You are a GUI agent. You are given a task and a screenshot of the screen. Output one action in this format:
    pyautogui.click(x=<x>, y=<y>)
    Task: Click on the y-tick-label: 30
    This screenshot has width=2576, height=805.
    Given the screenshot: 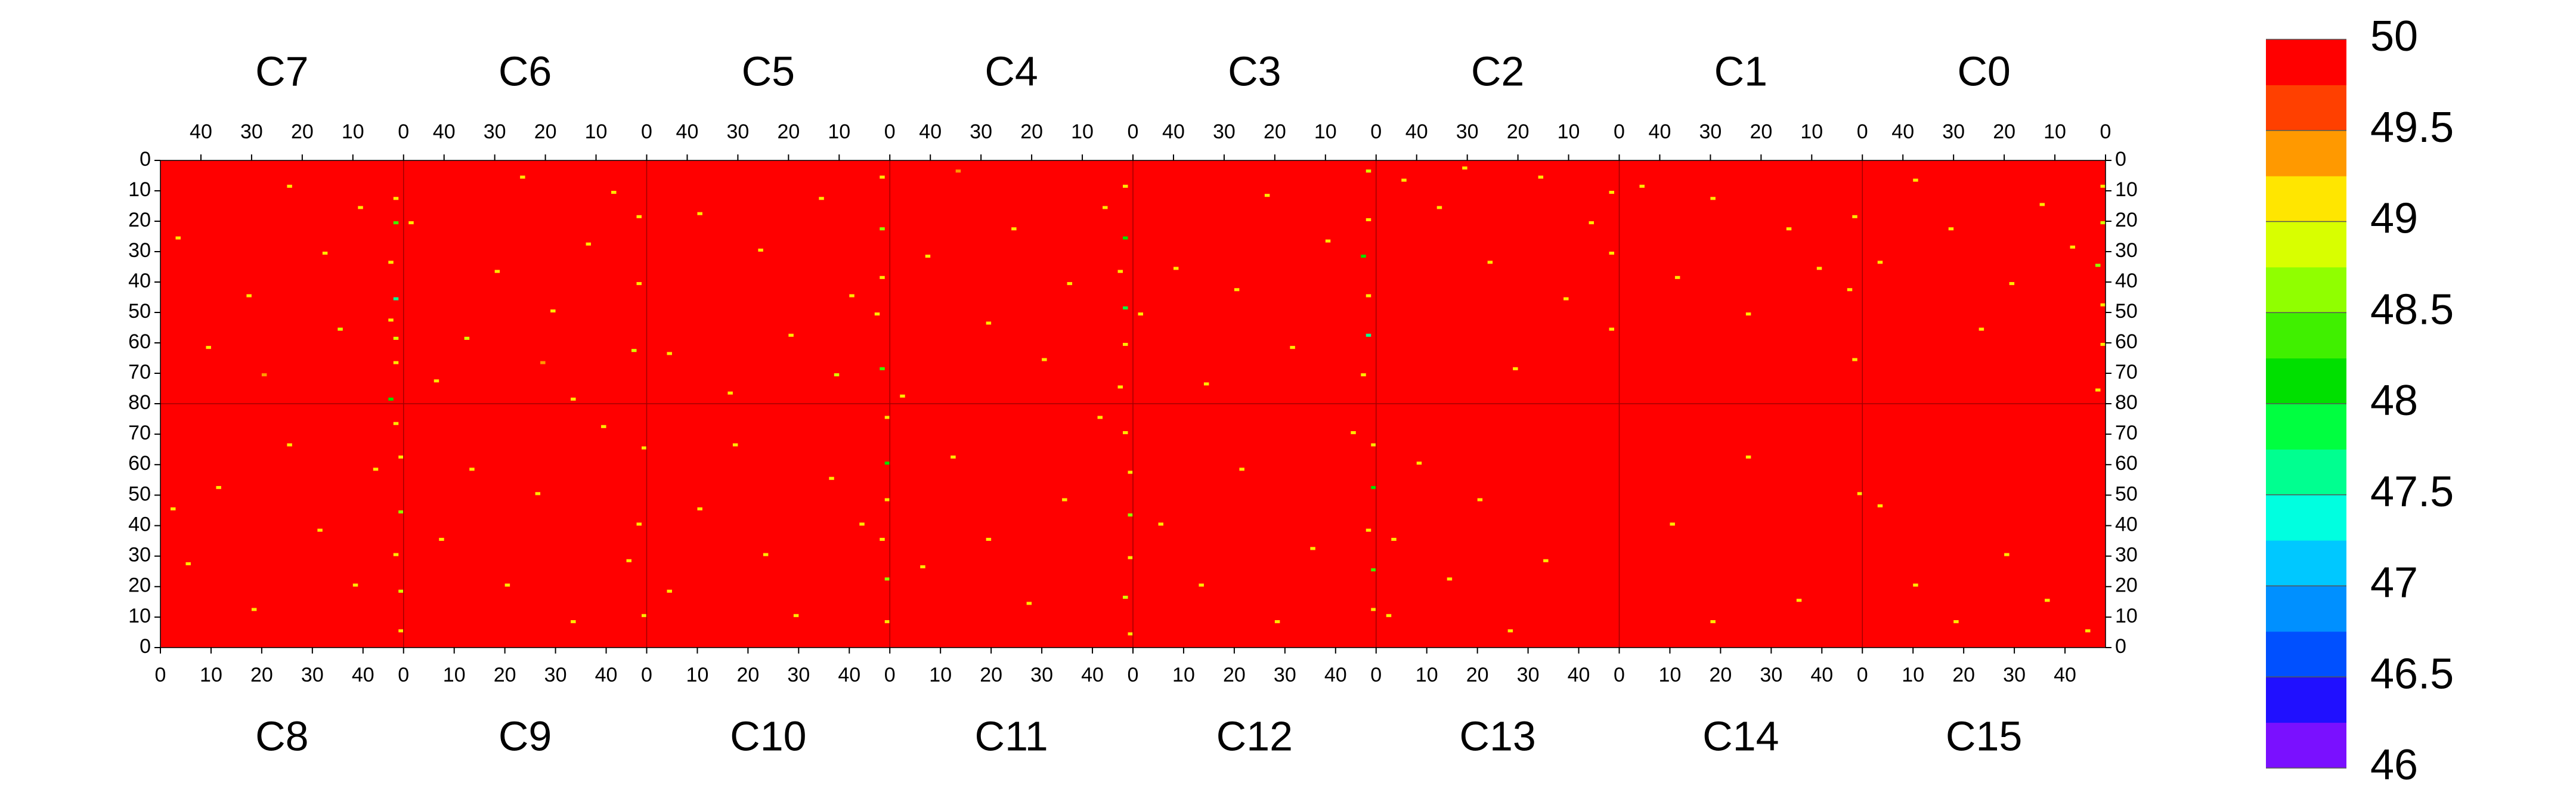 What is the action you would take?
    pyautogui.click(x=2126, y=555)
    